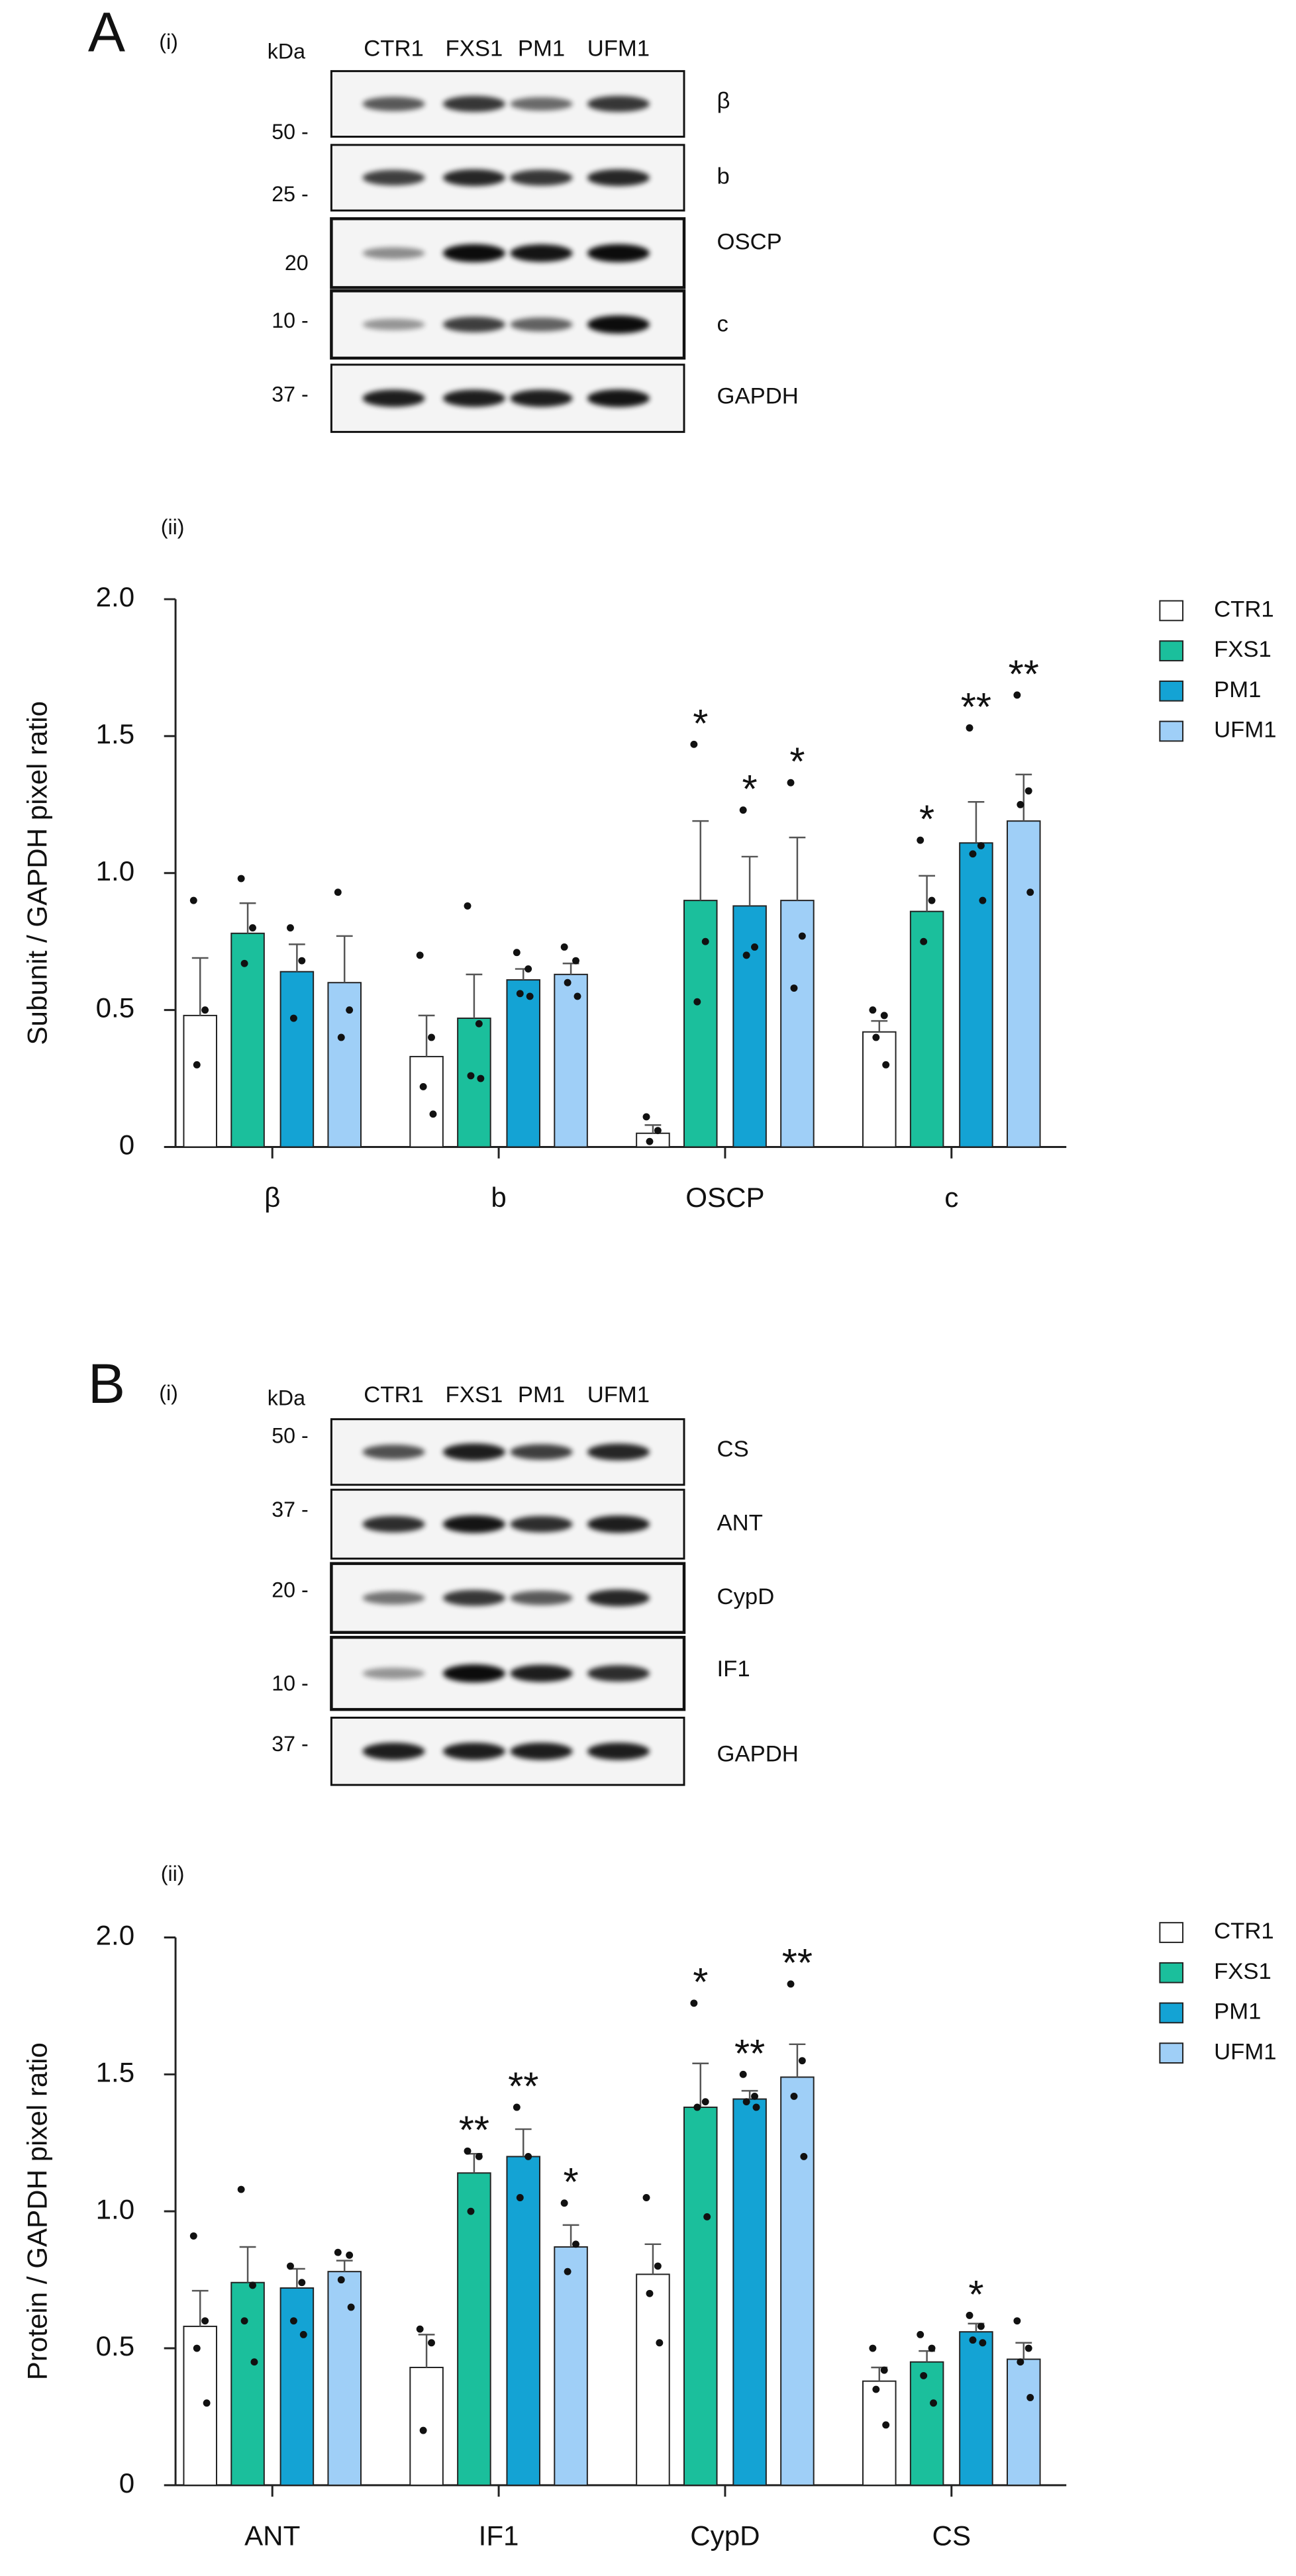 This screenshot has width=1296, height=2576. I want to click on legend-label: PM1, so click(1237, 2012).